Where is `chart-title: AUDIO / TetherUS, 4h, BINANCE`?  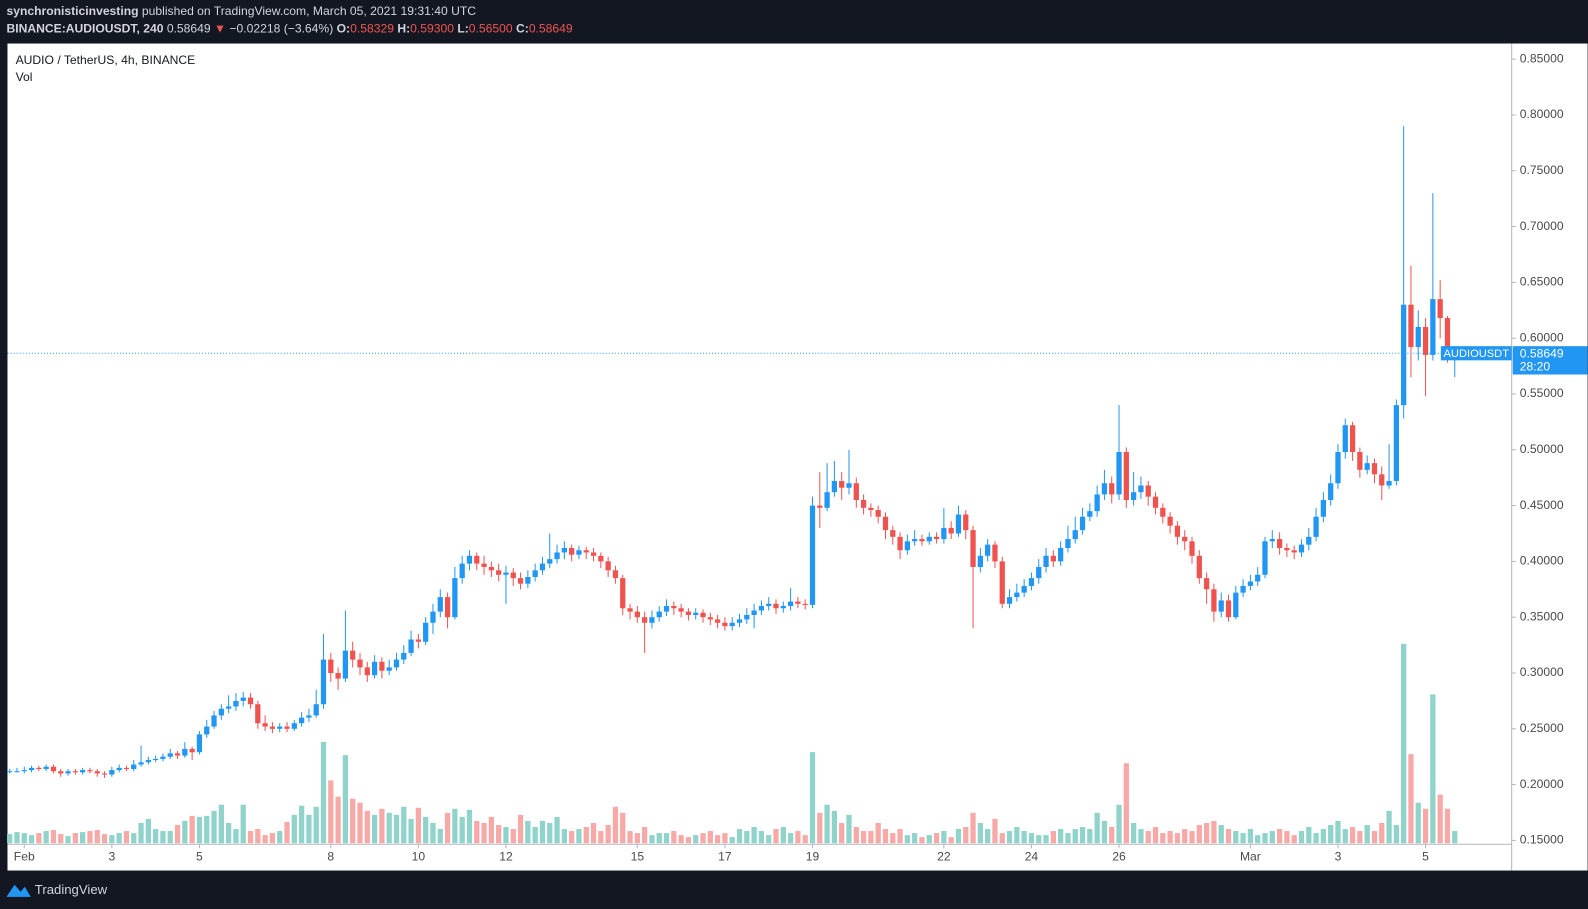 chart-title: AUDIO / TetherUS, 4h, BINANCE is located at coordinates (106, 60).